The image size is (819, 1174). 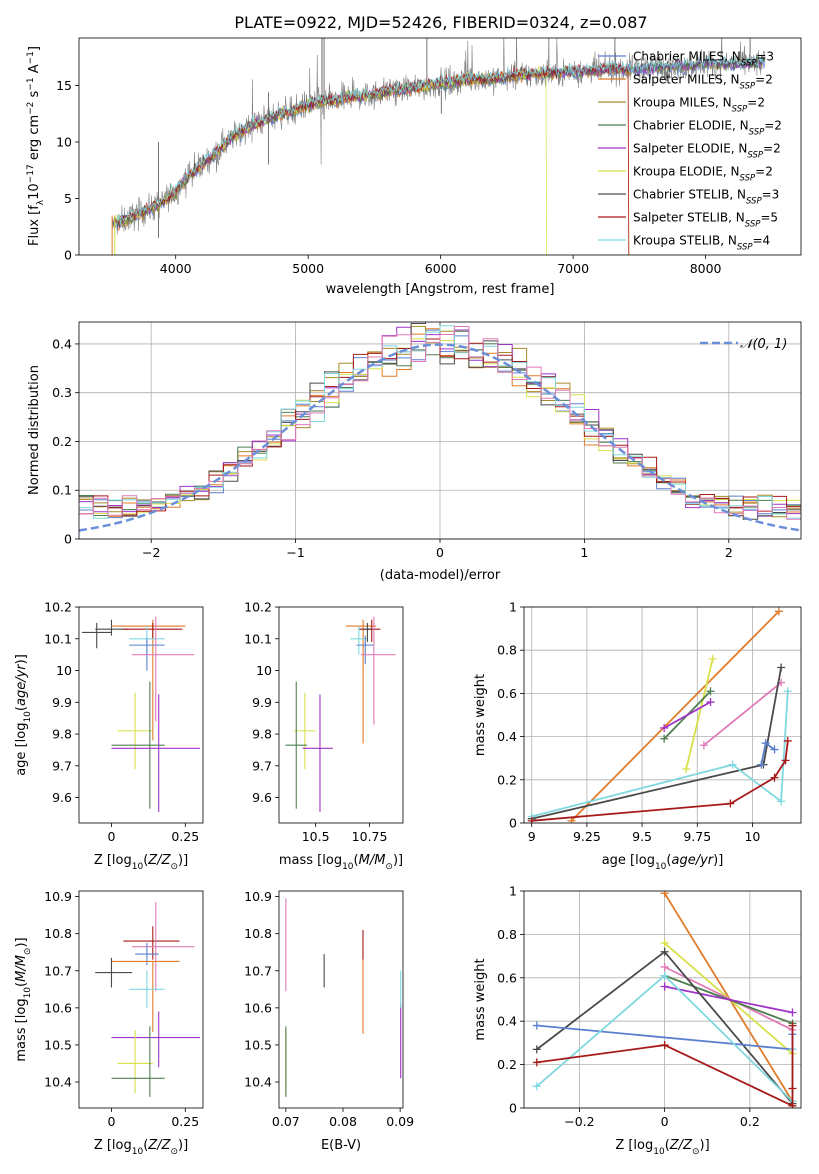 What do you see at coordinates (706, 197) in the screenshot?
I see `legend-entry: Chabrier STELIB, NSSP=3` at bounding box center [706, 197].